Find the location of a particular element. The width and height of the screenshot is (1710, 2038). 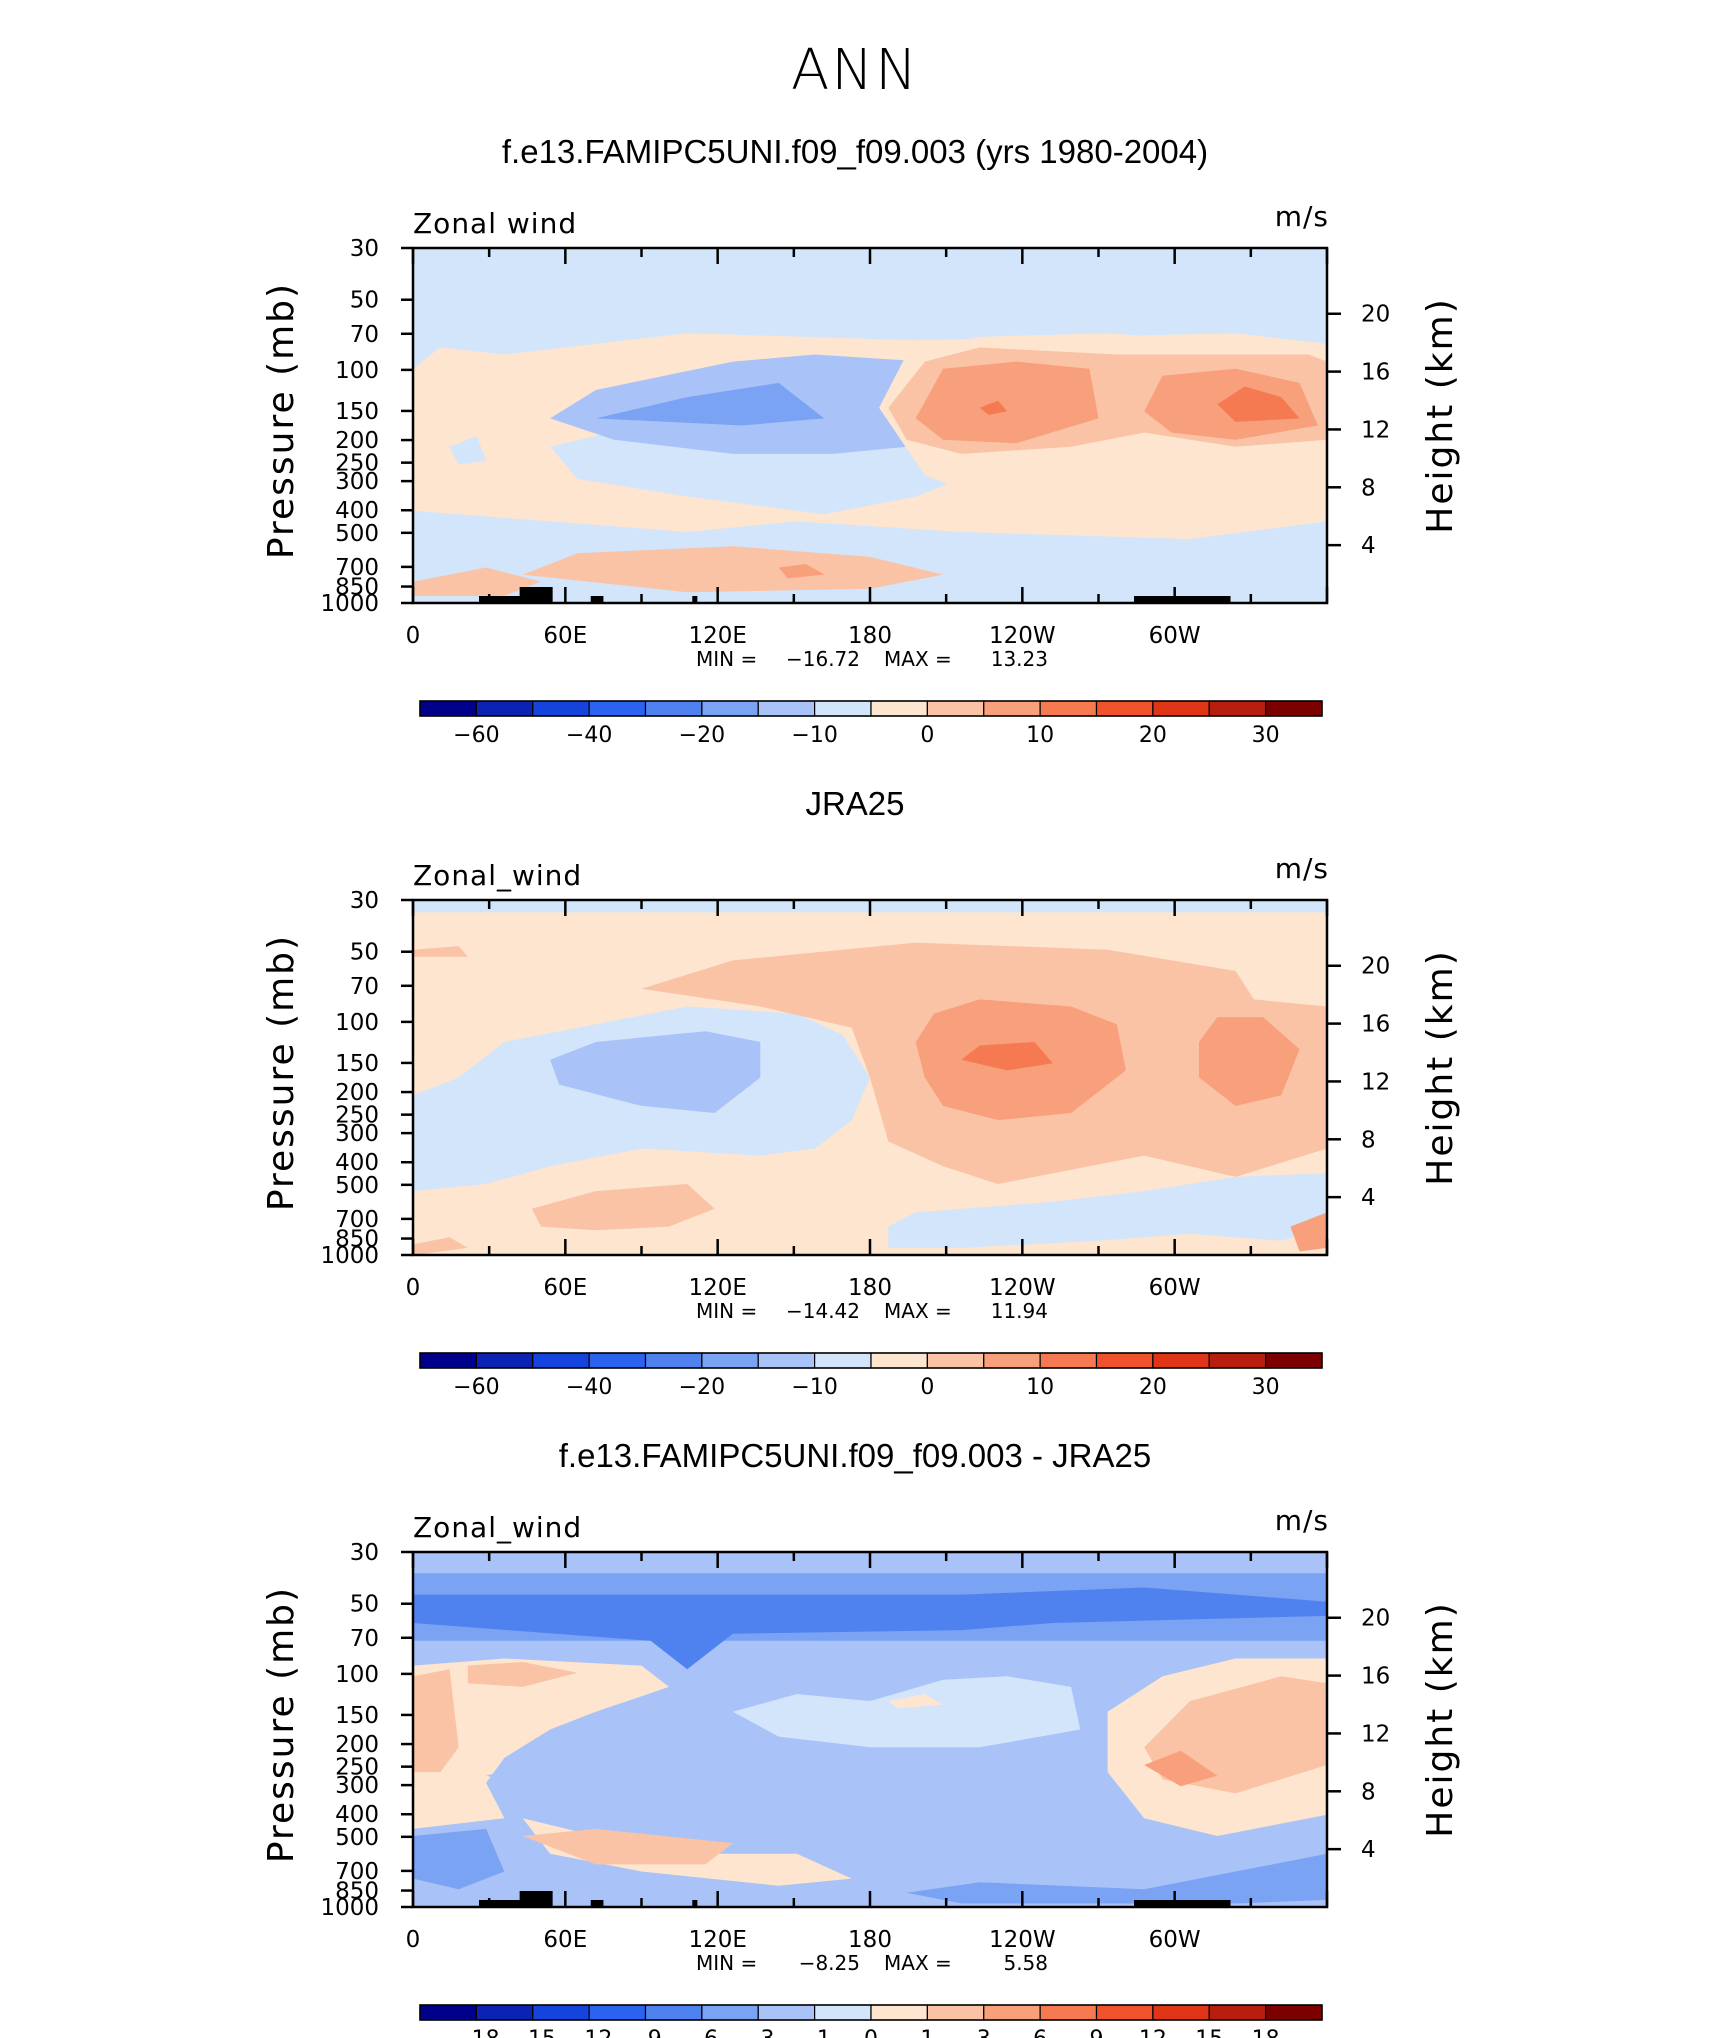

y-tick-label: 250 is located at coordinates (357, 1768).